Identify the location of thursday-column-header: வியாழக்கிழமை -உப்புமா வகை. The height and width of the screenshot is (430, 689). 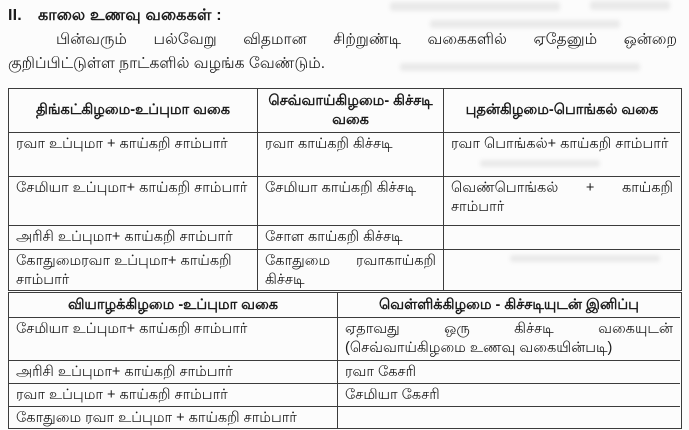
(173, 305).